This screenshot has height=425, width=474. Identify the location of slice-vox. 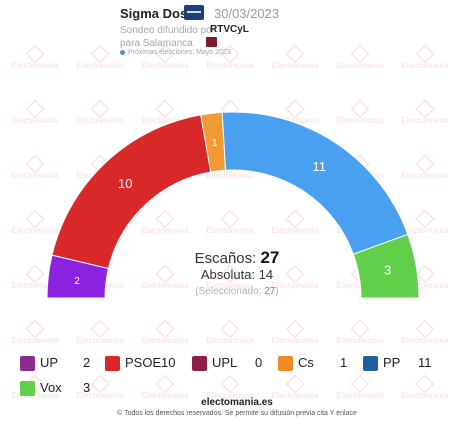
(386, 266).